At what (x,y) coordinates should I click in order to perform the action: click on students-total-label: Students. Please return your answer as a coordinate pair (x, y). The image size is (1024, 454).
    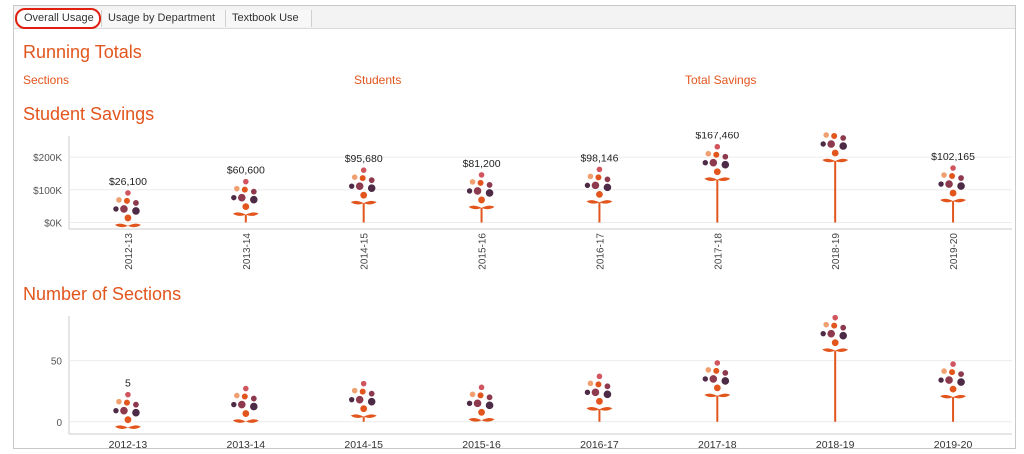
    Looking at the image, I should click on (378, 80).